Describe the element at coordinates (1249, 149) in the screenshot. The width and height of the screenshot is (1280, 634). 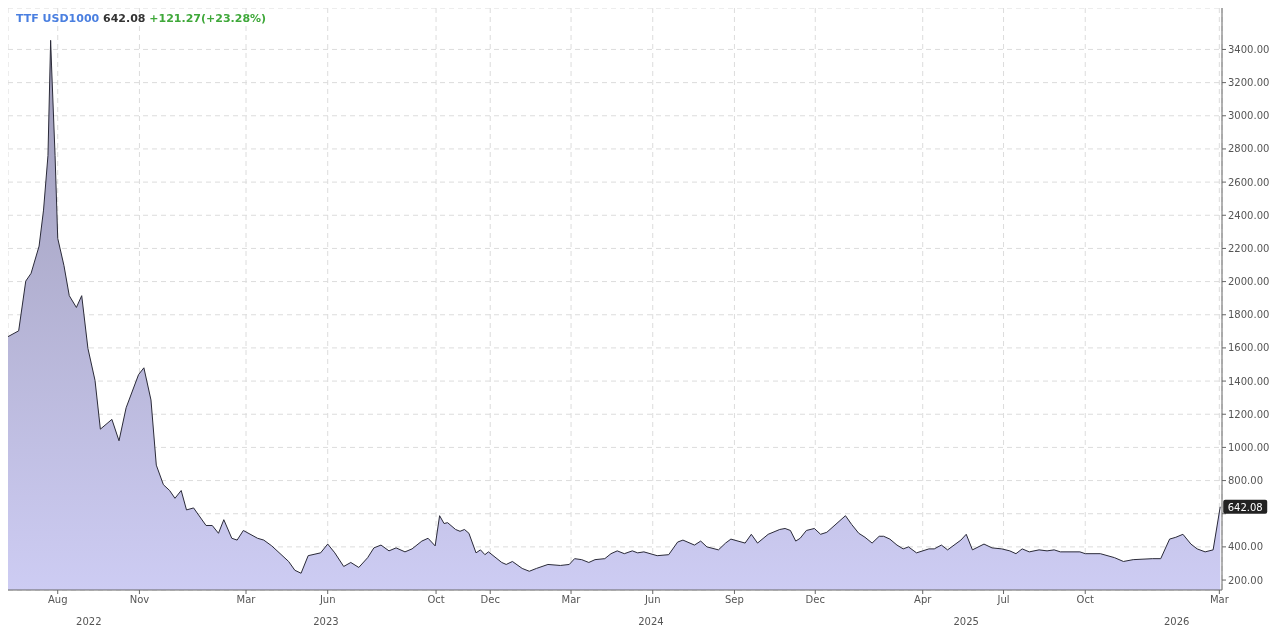
I see `y-tick-label: 2800.00` at that location.